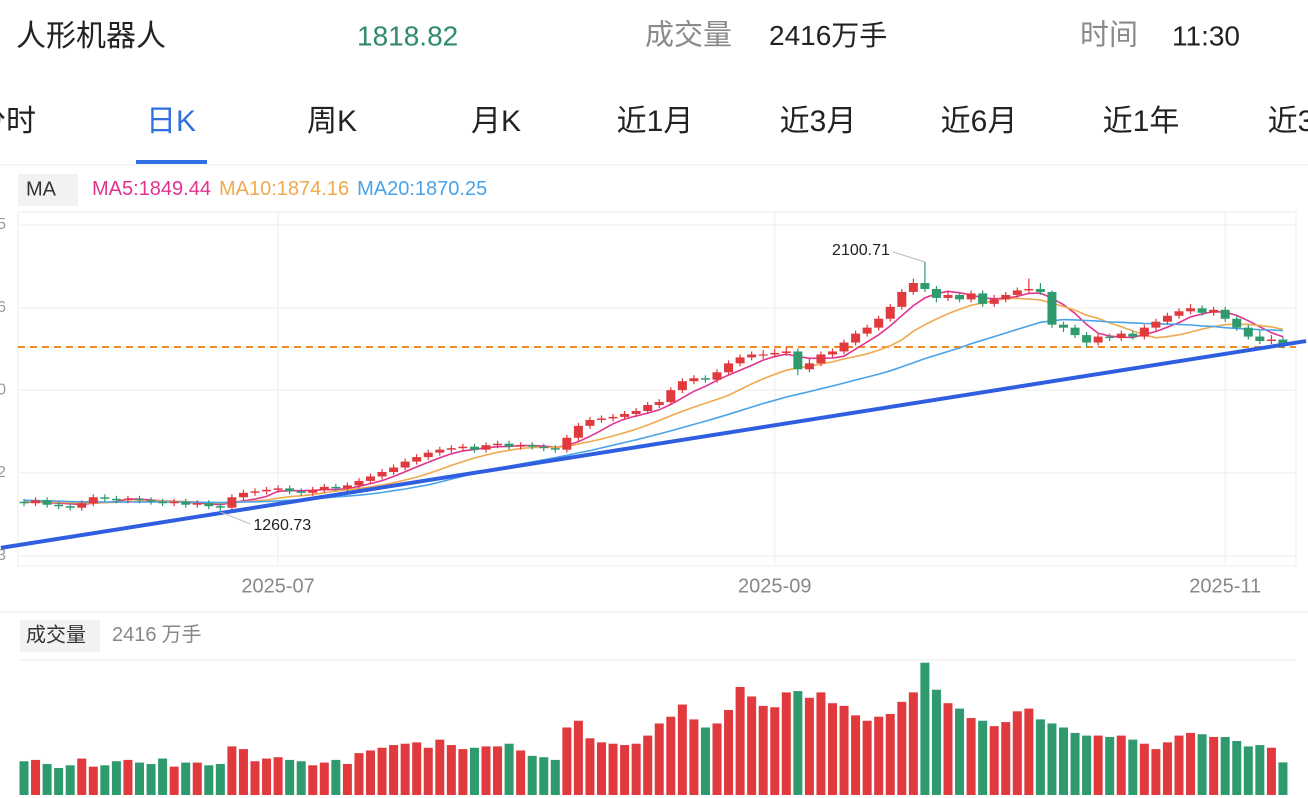  Describe the element at coordinates (496, 121) in the screenshot. I see `tab: 月K` at that location.